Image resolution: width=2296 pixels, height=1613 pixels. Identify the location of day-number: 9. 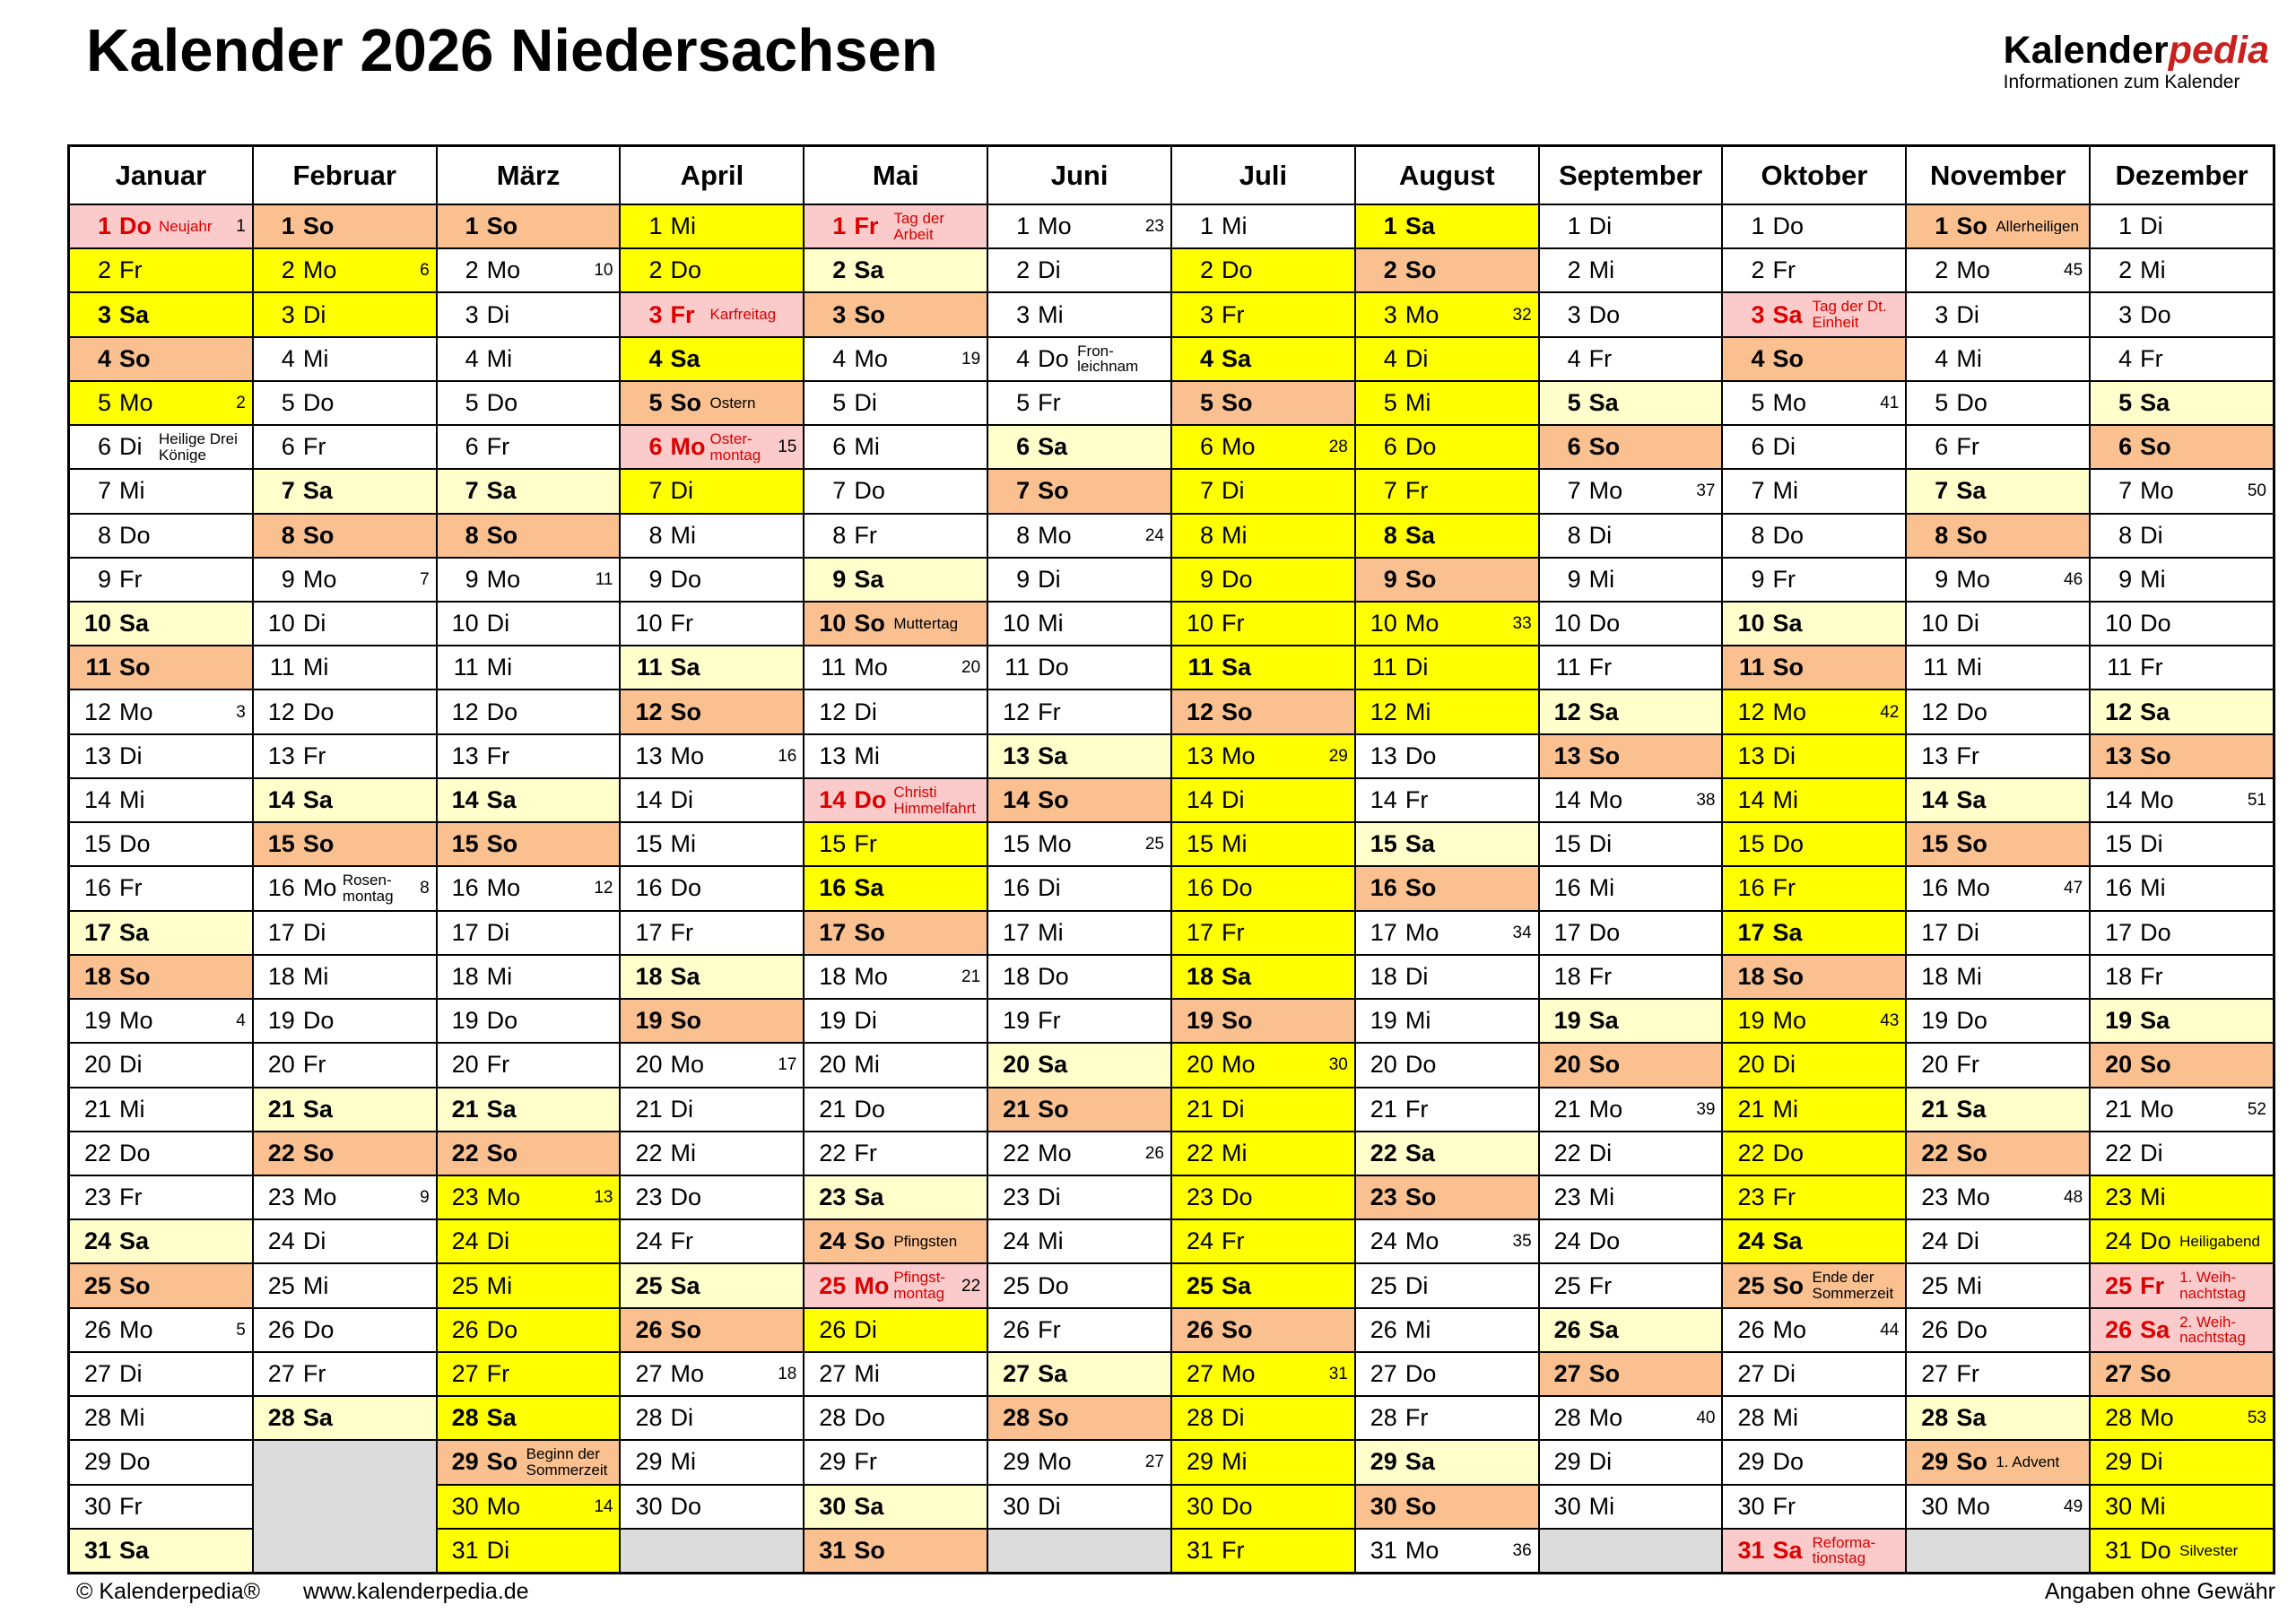
(1942, 579).